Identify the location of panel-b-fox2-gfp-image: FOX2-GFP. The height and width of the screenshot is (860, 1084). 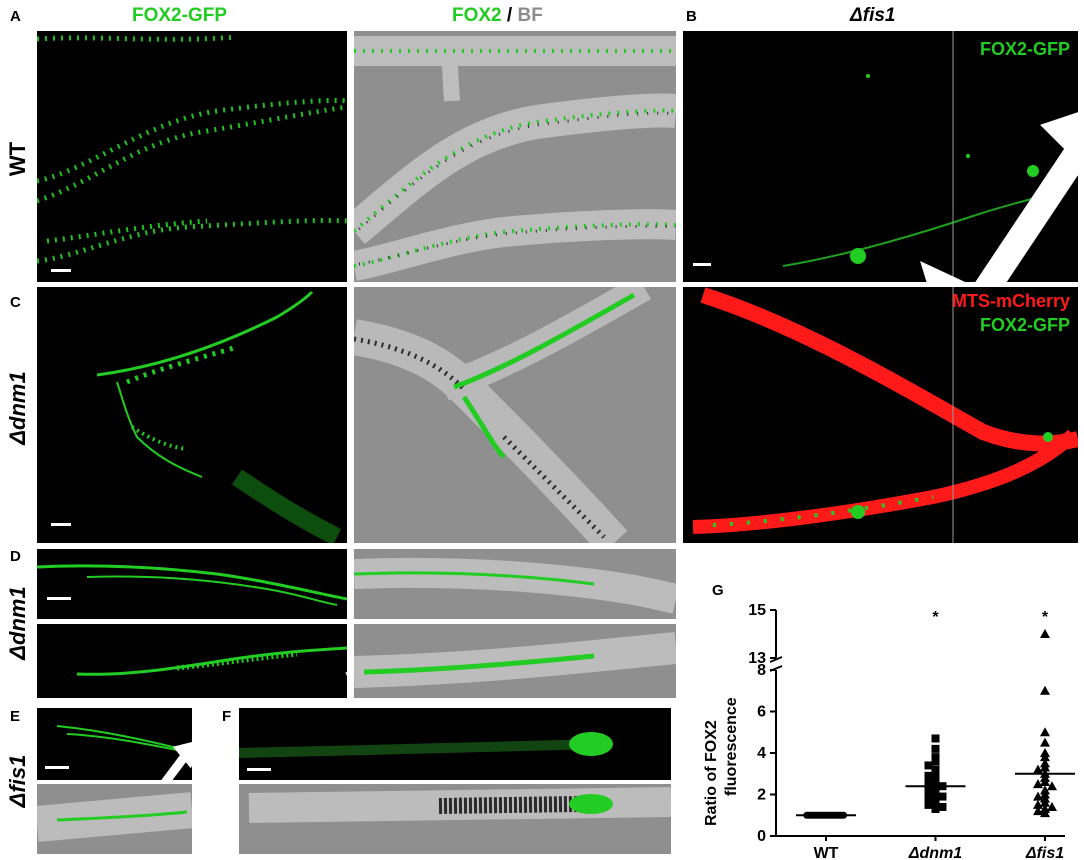
(880, 156).